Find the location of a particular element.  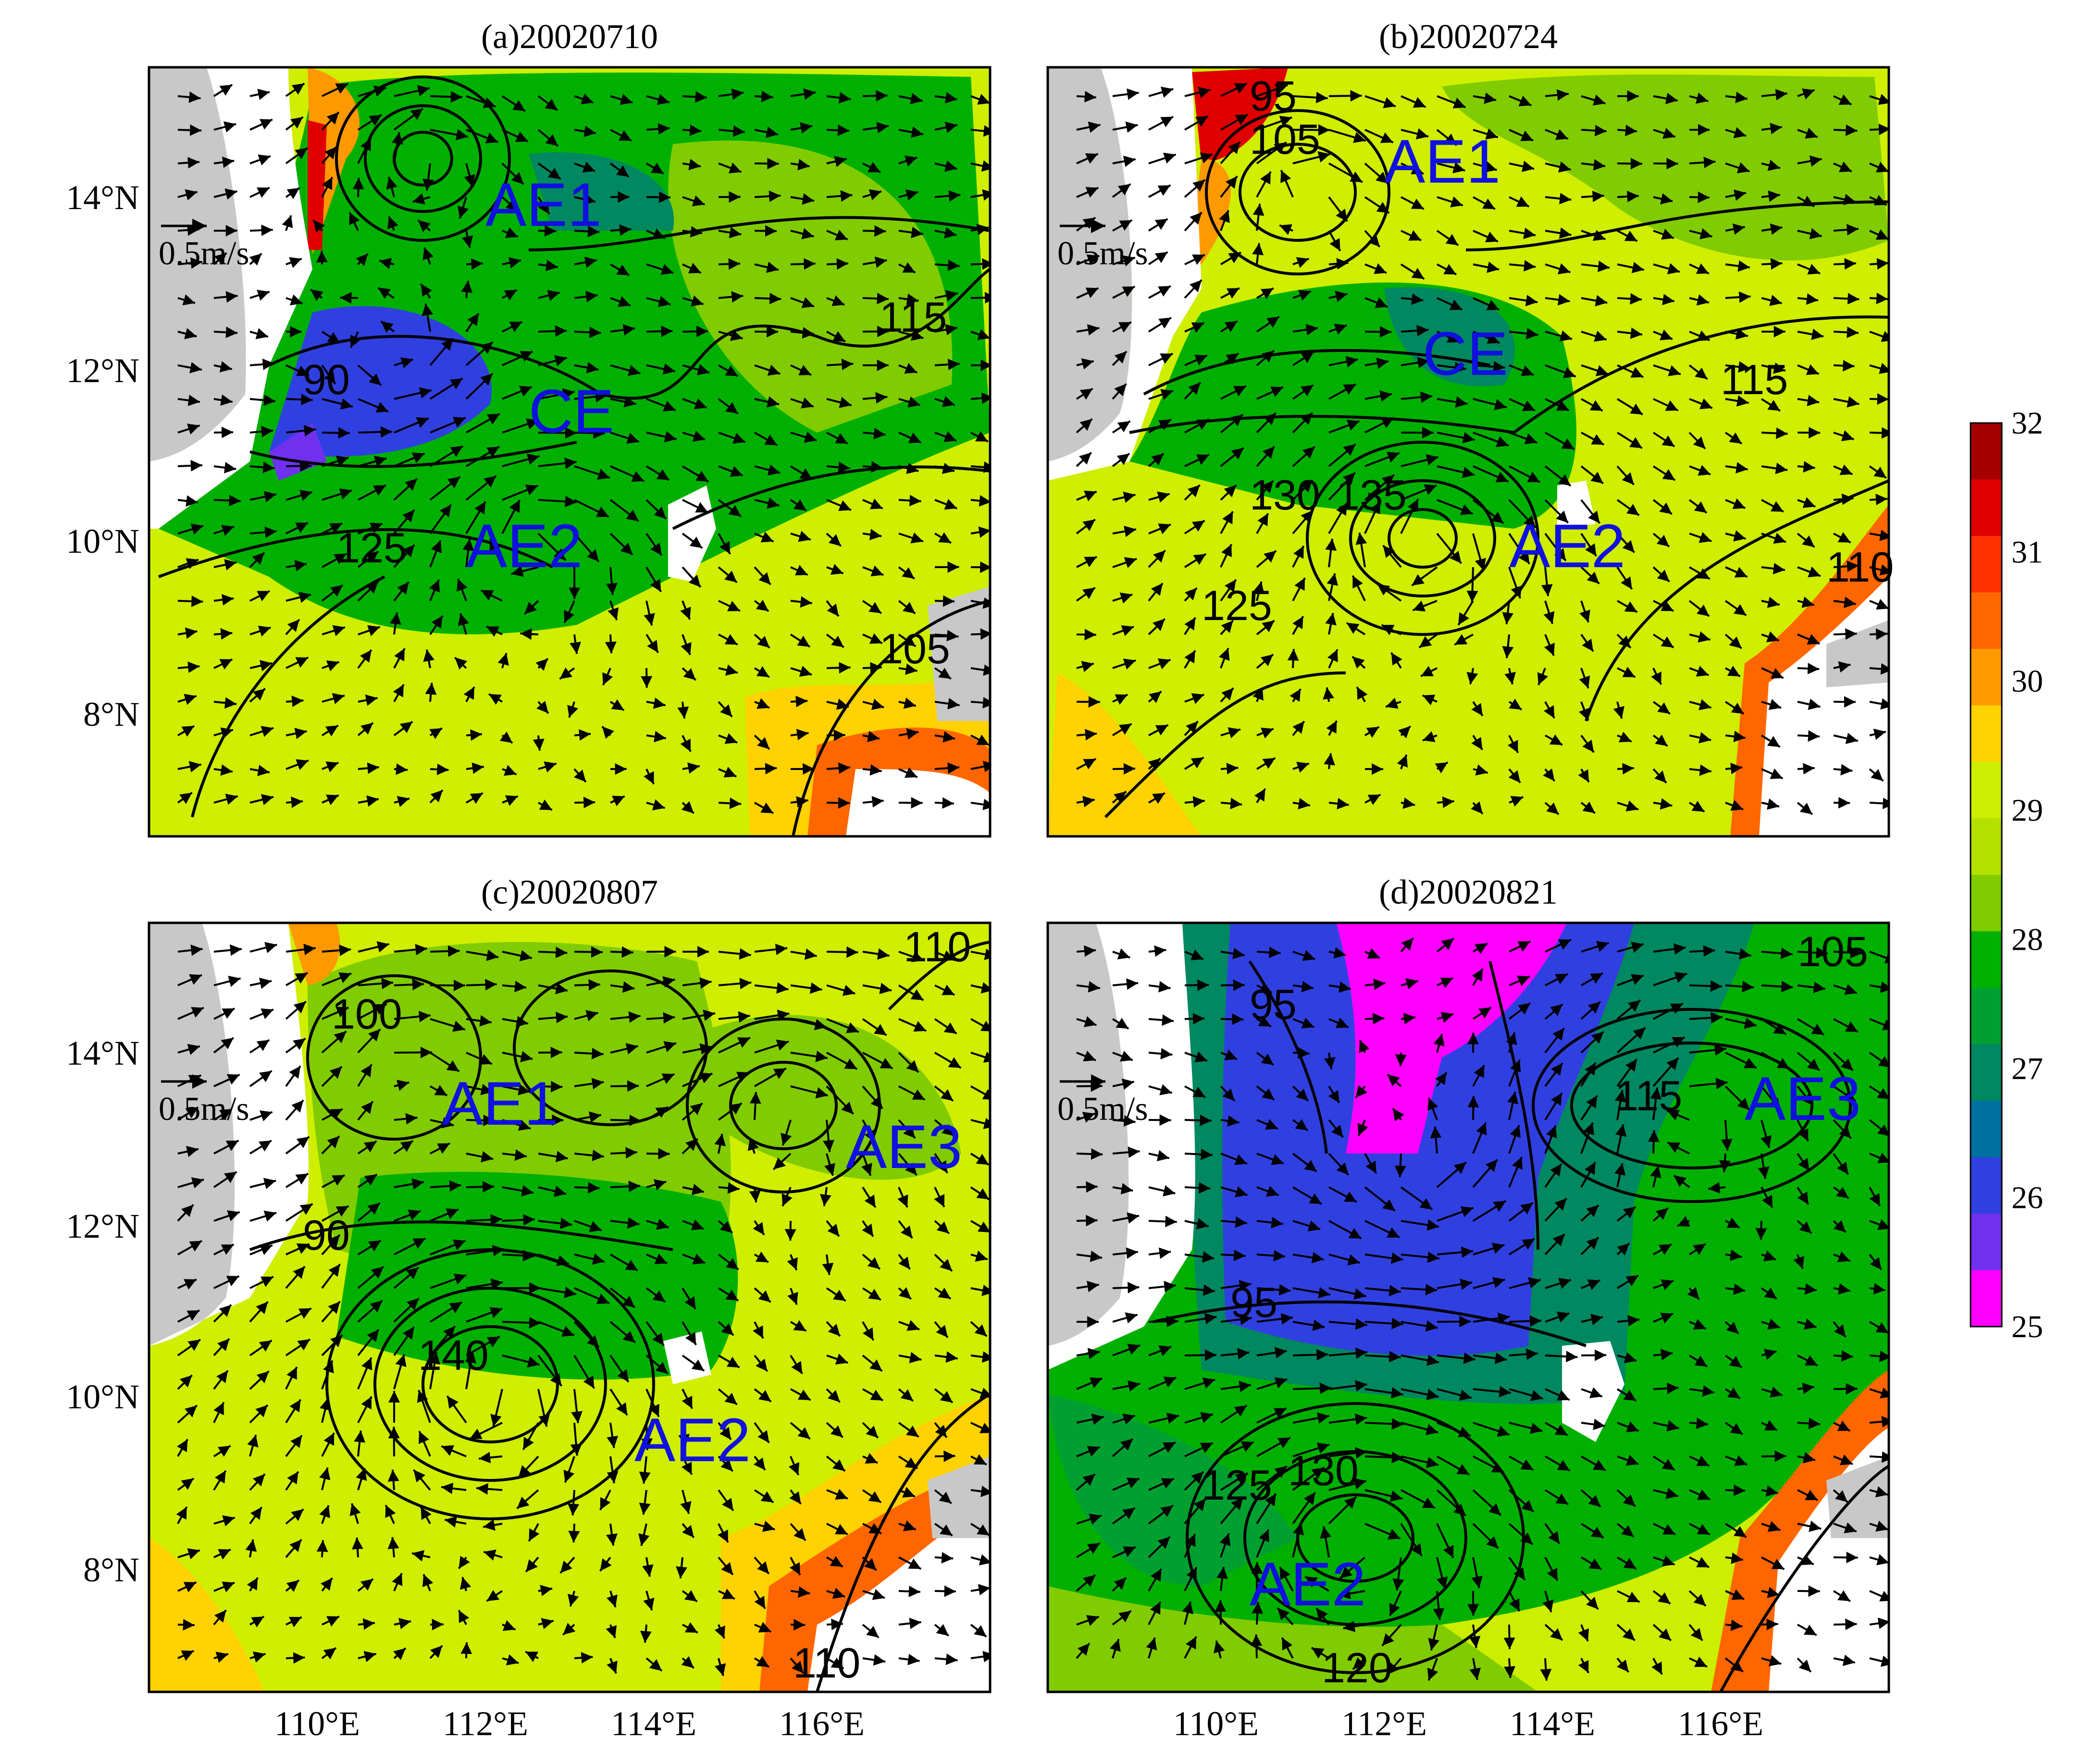

colorbar-tick: 26 is located at coordinates (2027, 1197).